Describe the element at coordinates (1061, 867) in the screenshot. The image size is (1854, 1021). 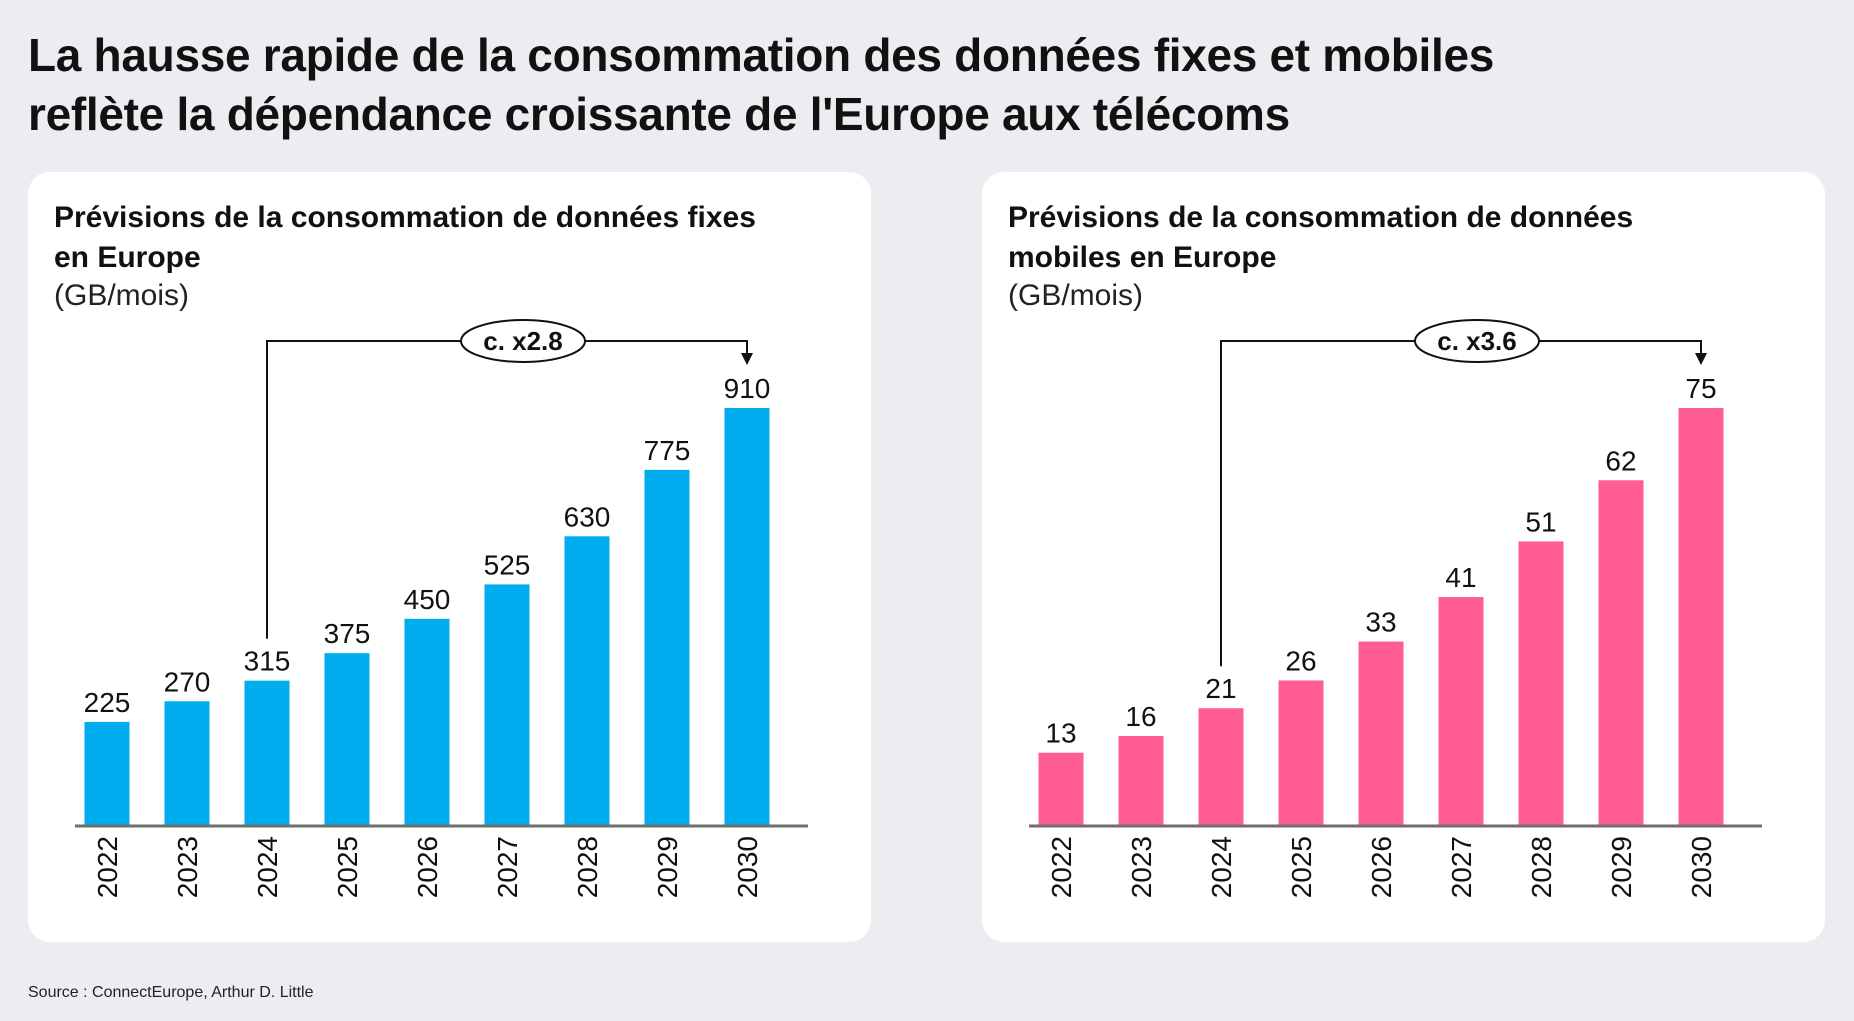
I see `mobile-x-tick-2022: 2022` at that location.